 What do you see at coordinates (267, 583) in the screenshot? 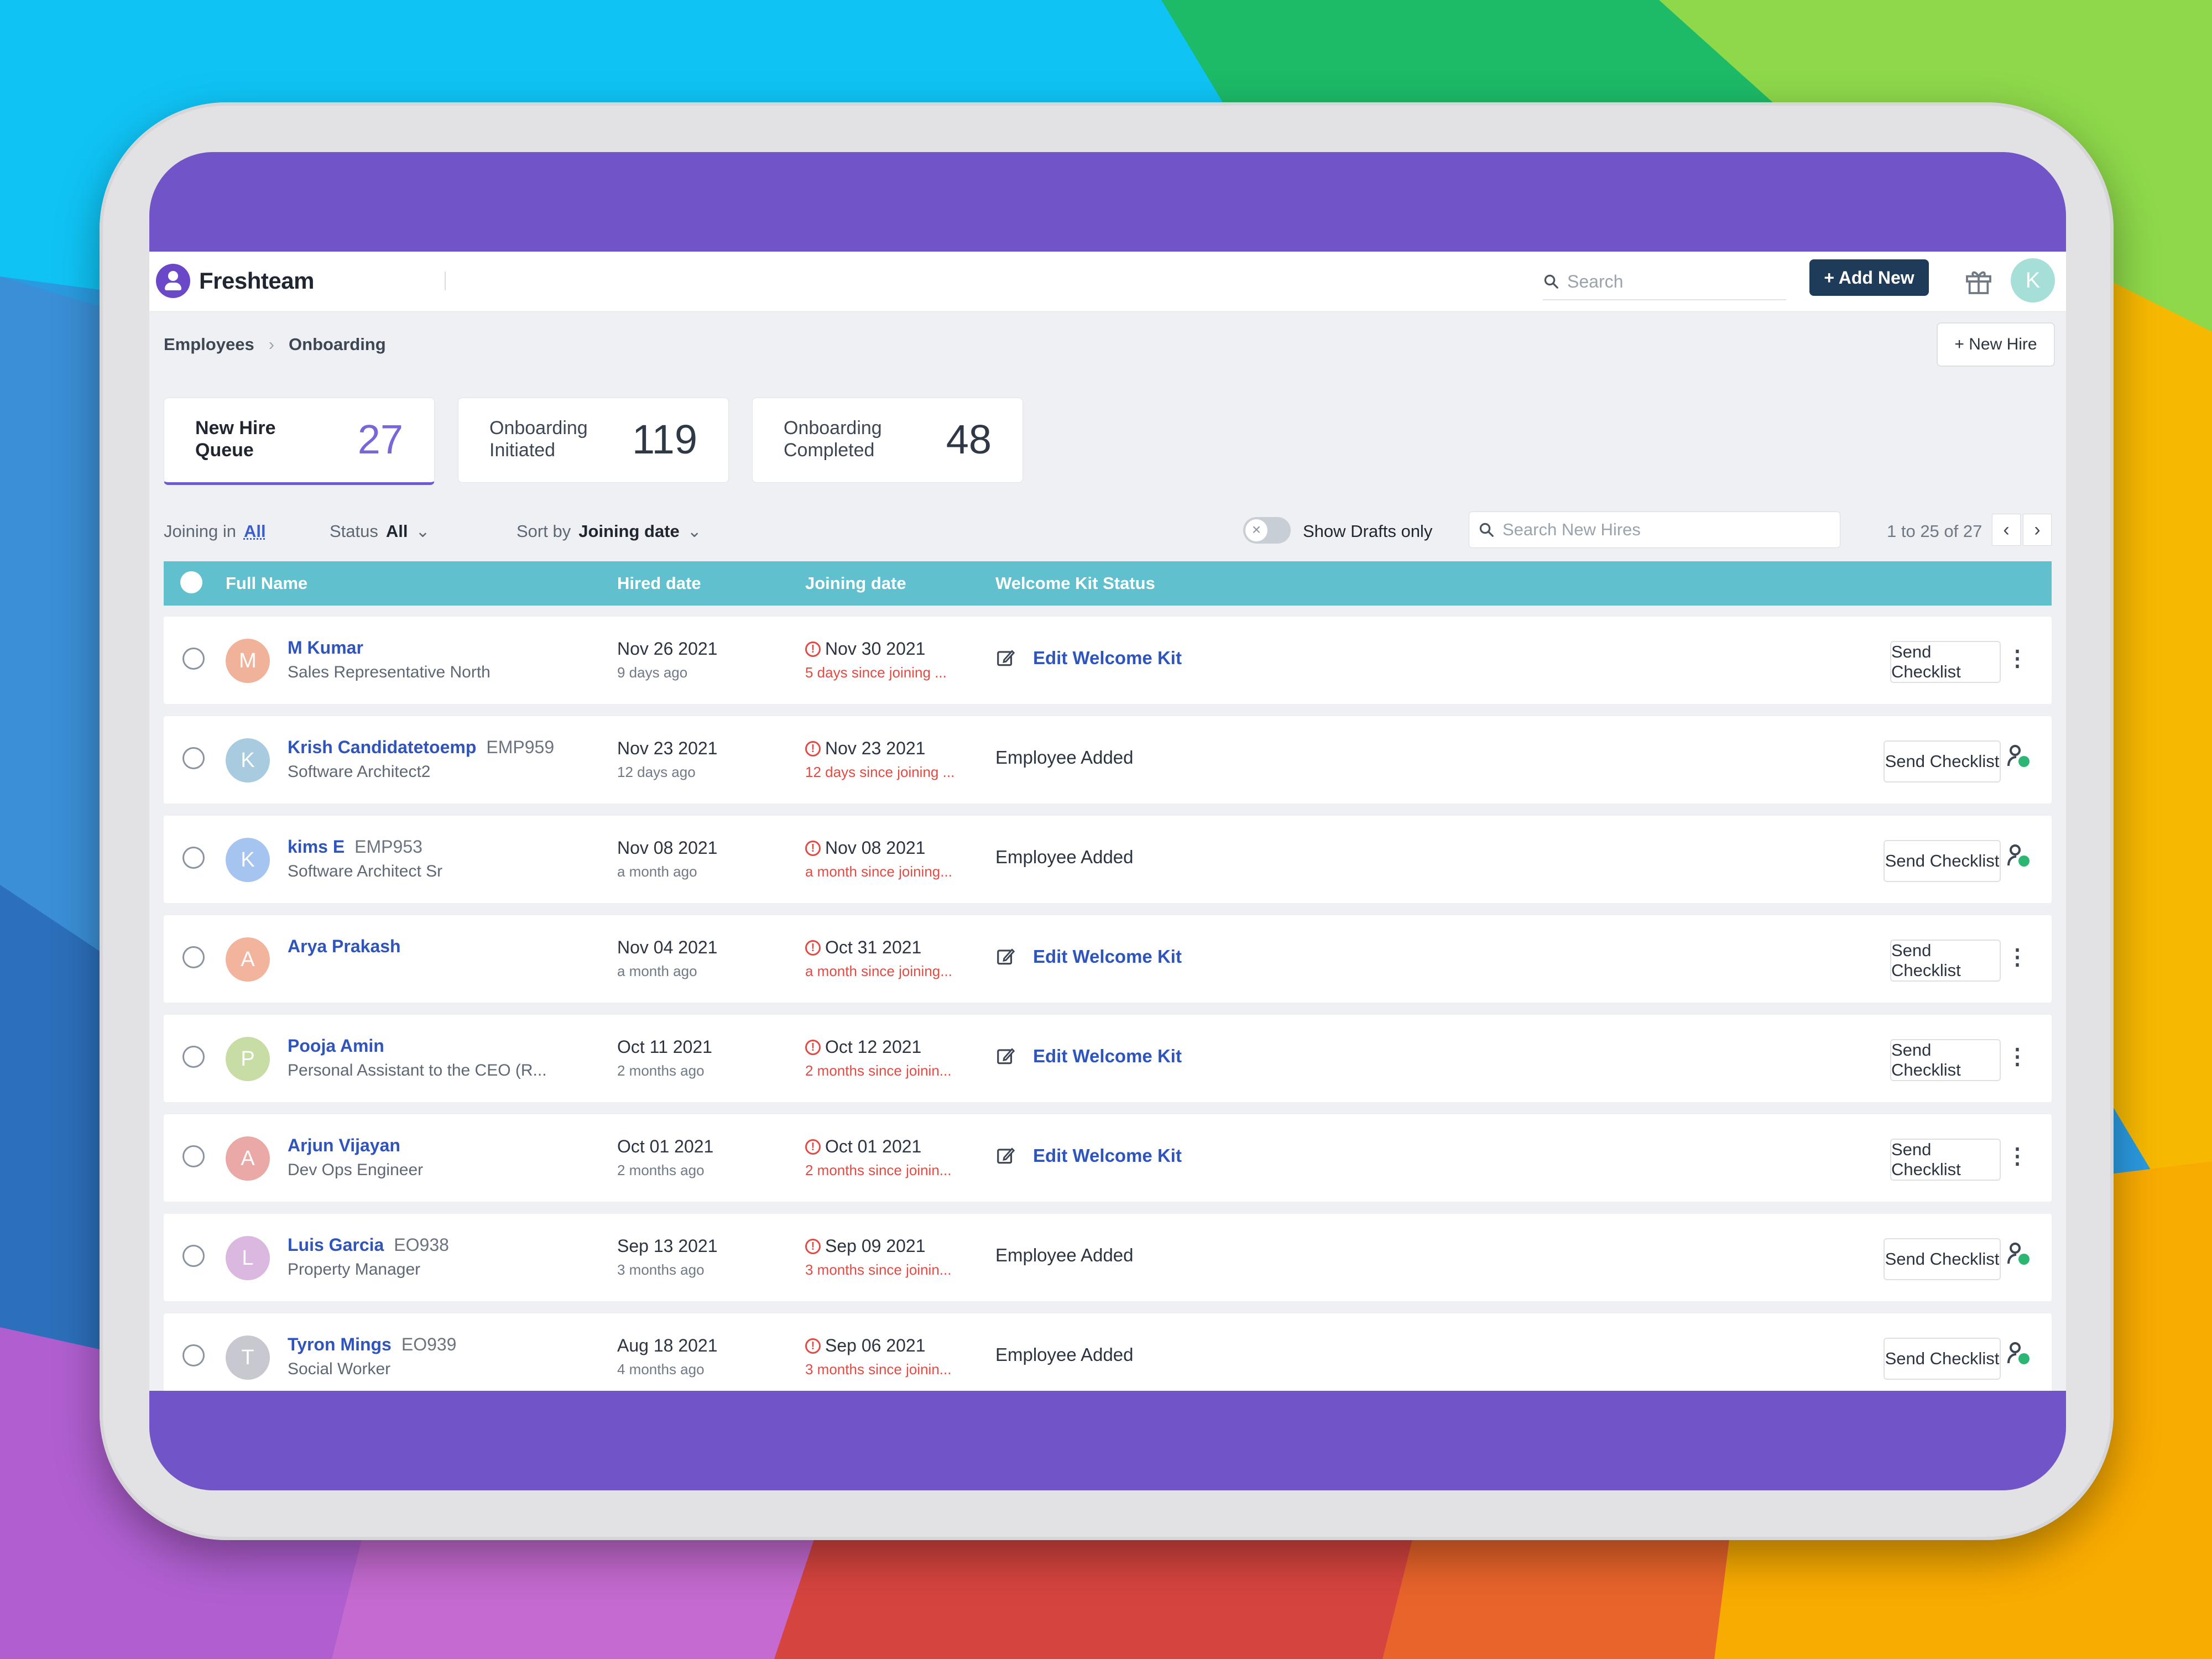
I see `column-full-name: Full Name` at bounding box center [267, 583].